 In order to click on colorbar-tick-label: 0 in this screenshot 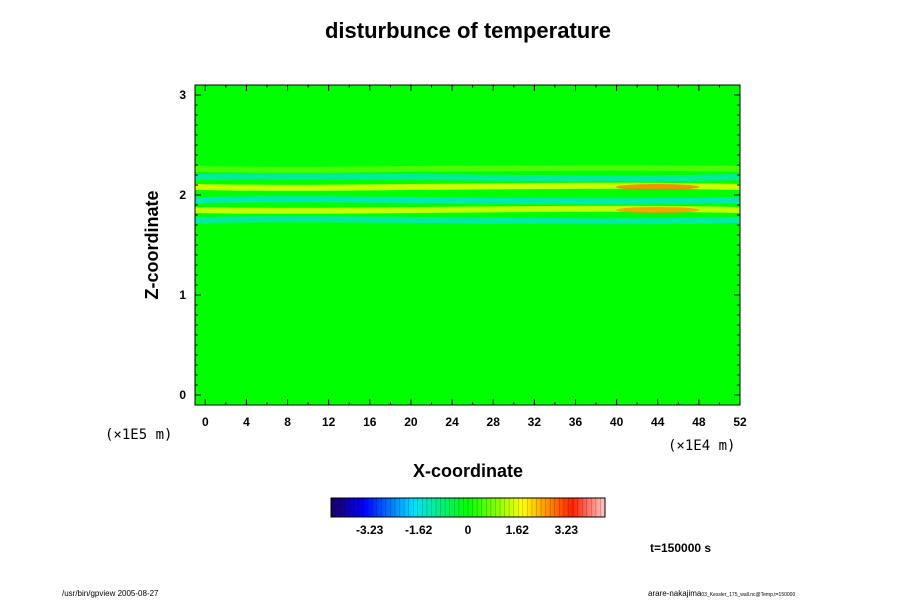, I will do `click(468, 530)`.